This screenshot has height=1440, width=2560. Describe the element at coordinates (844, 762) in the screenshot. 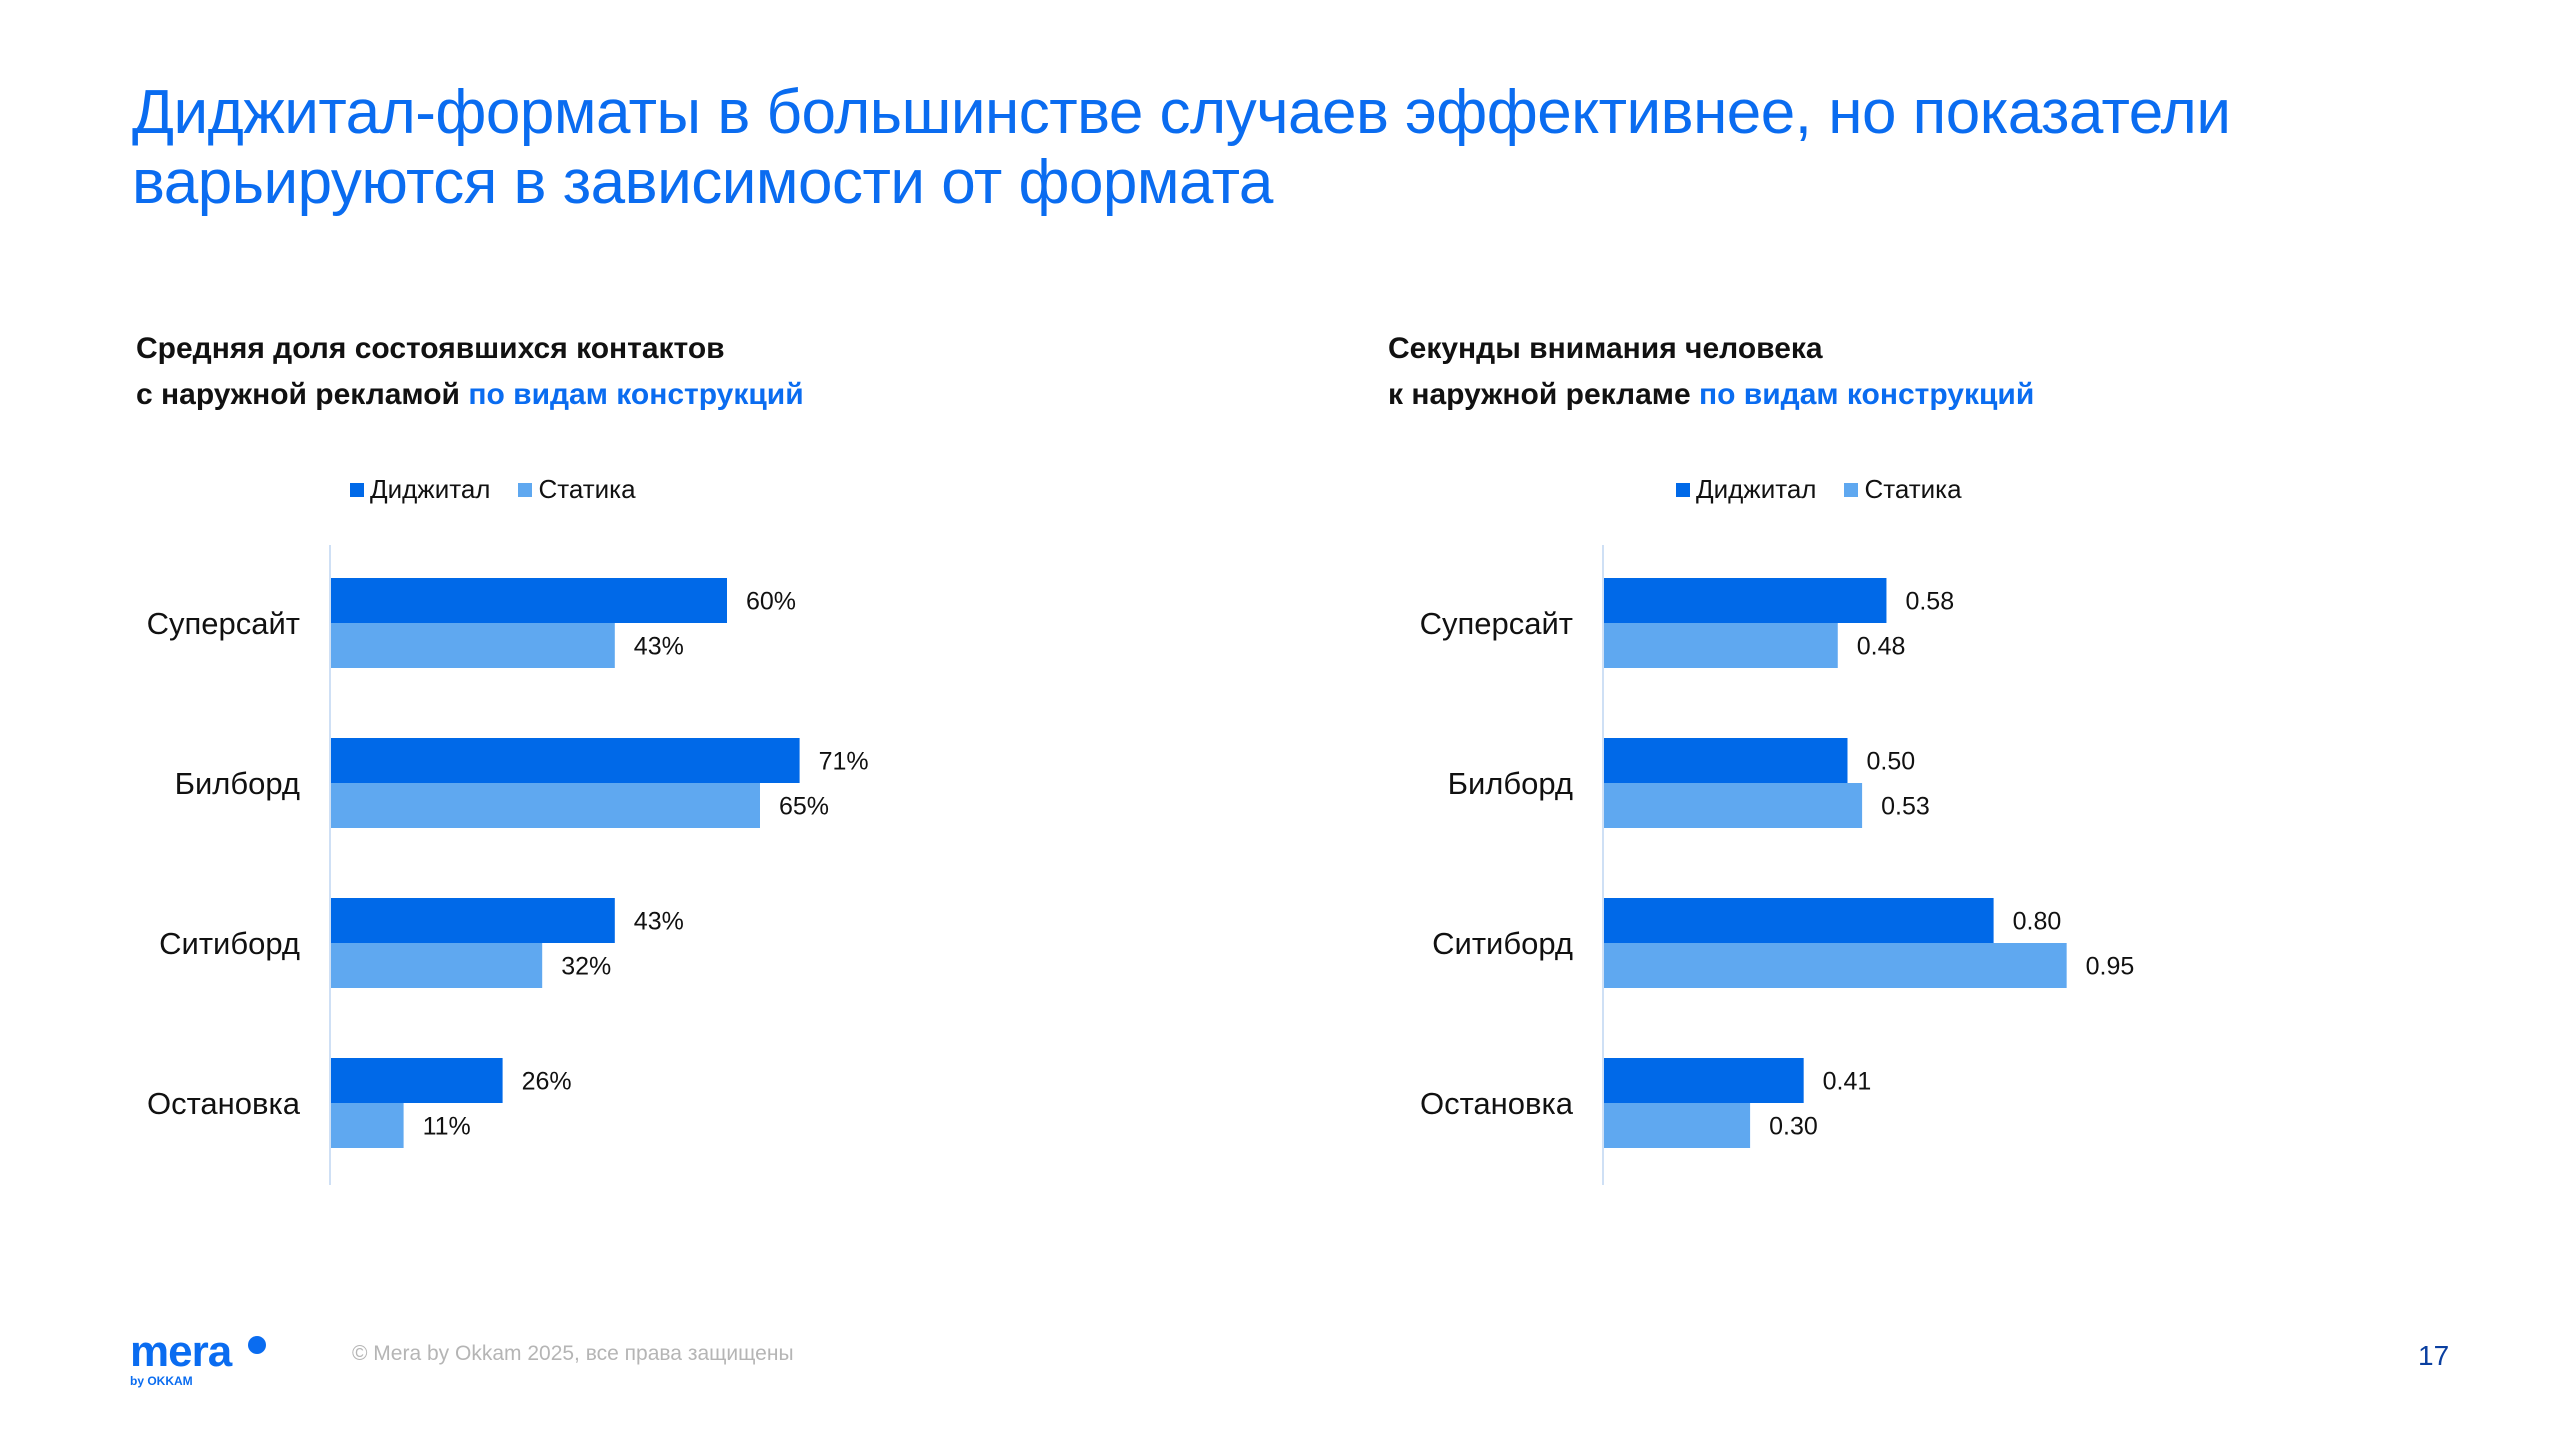

I see `value-label: 71%` at that location.